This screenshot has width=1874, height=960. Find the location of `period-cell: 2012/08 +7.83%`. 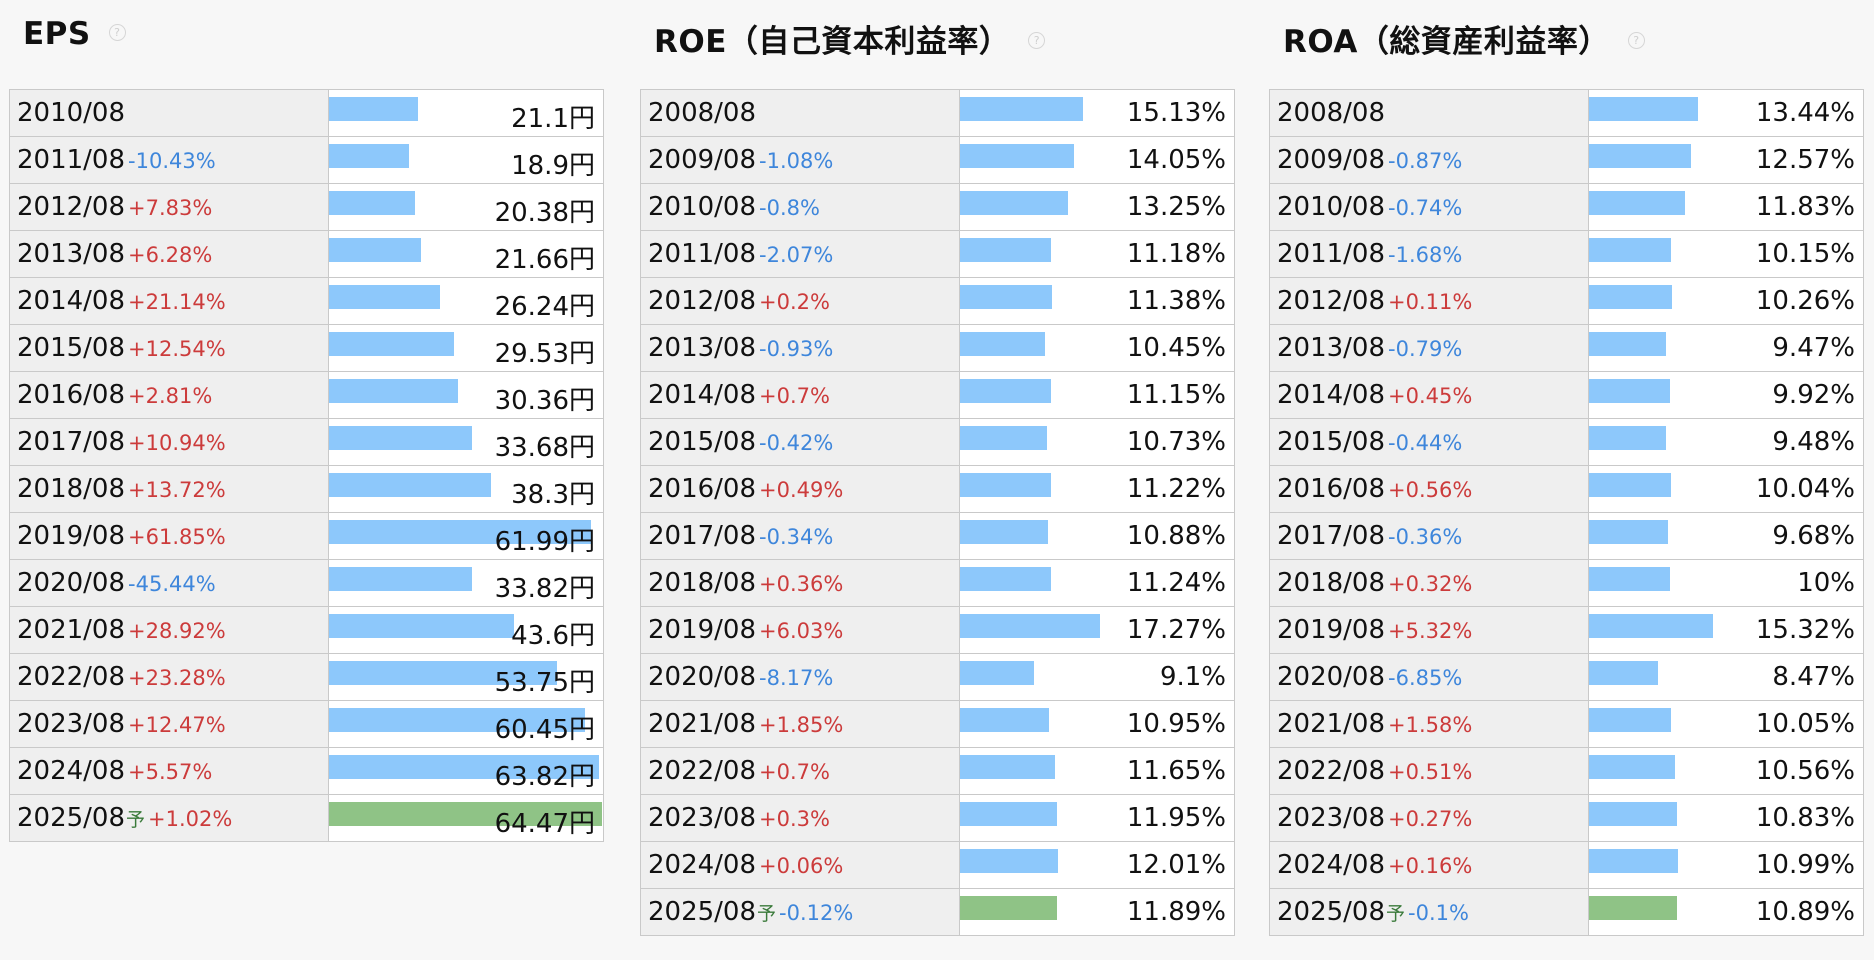

period-cell: 2012/08 +7.83% is located at coordinates (169, 207).